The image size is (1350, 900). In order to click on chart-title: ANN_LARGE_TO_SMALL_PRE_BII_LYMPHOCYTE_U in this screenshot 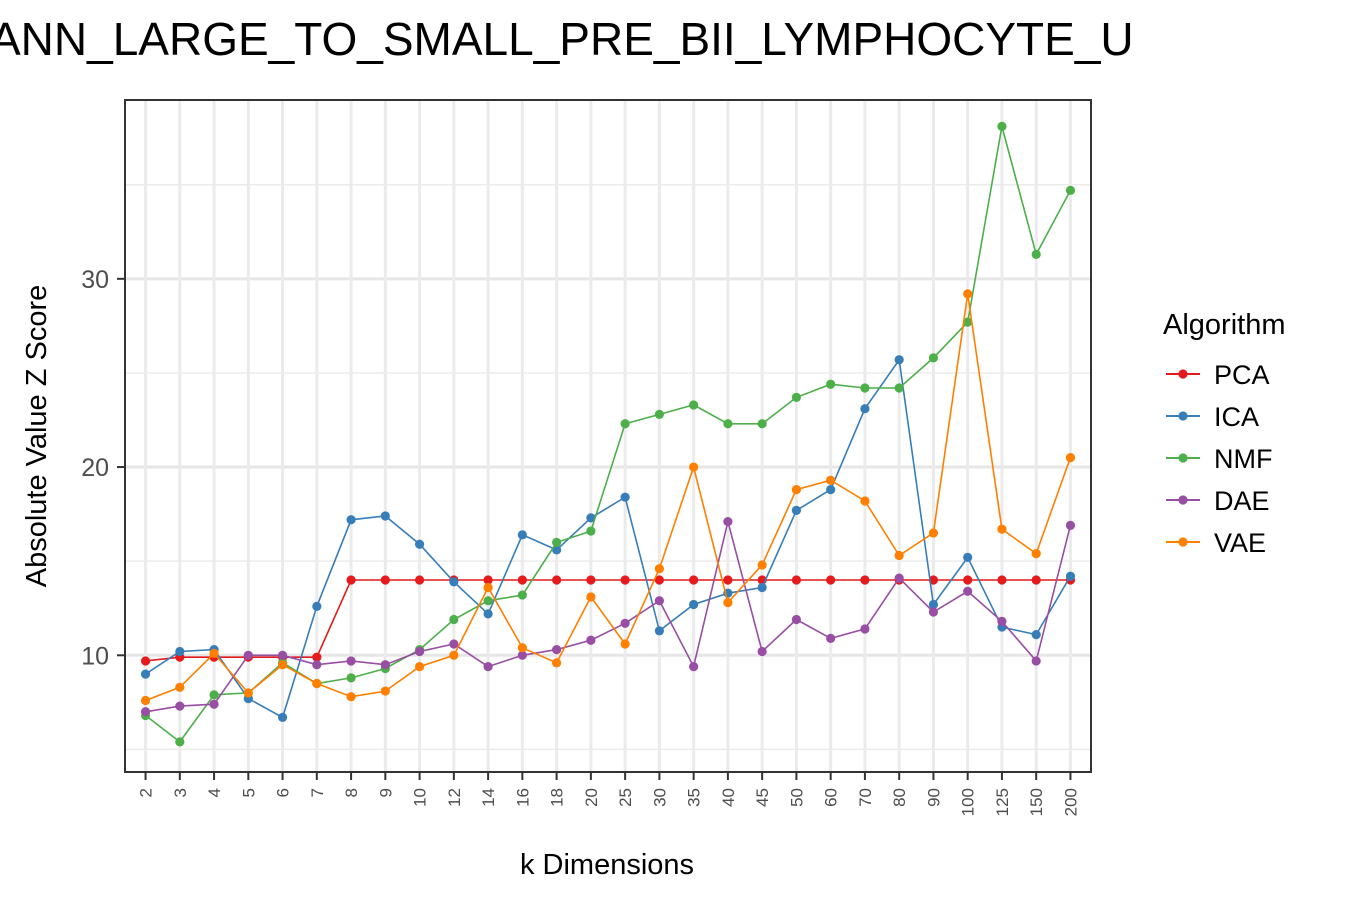, I will do `click(567, 39)`.